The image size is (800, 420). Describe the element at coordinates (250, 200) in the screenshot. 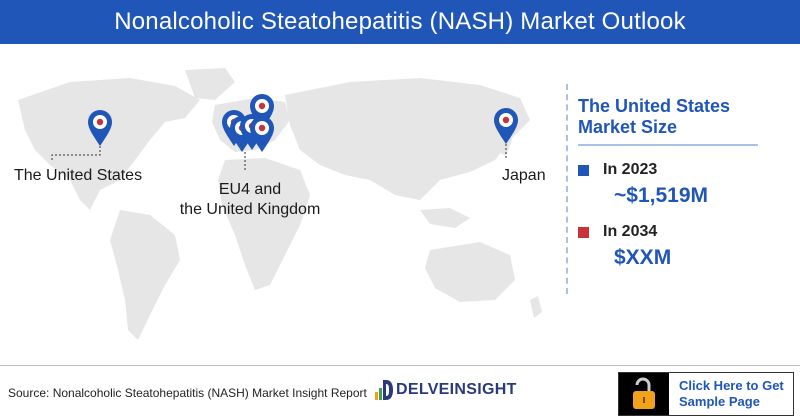

I see `map-label-eu: EU4 and the United Kingdom` at that location.